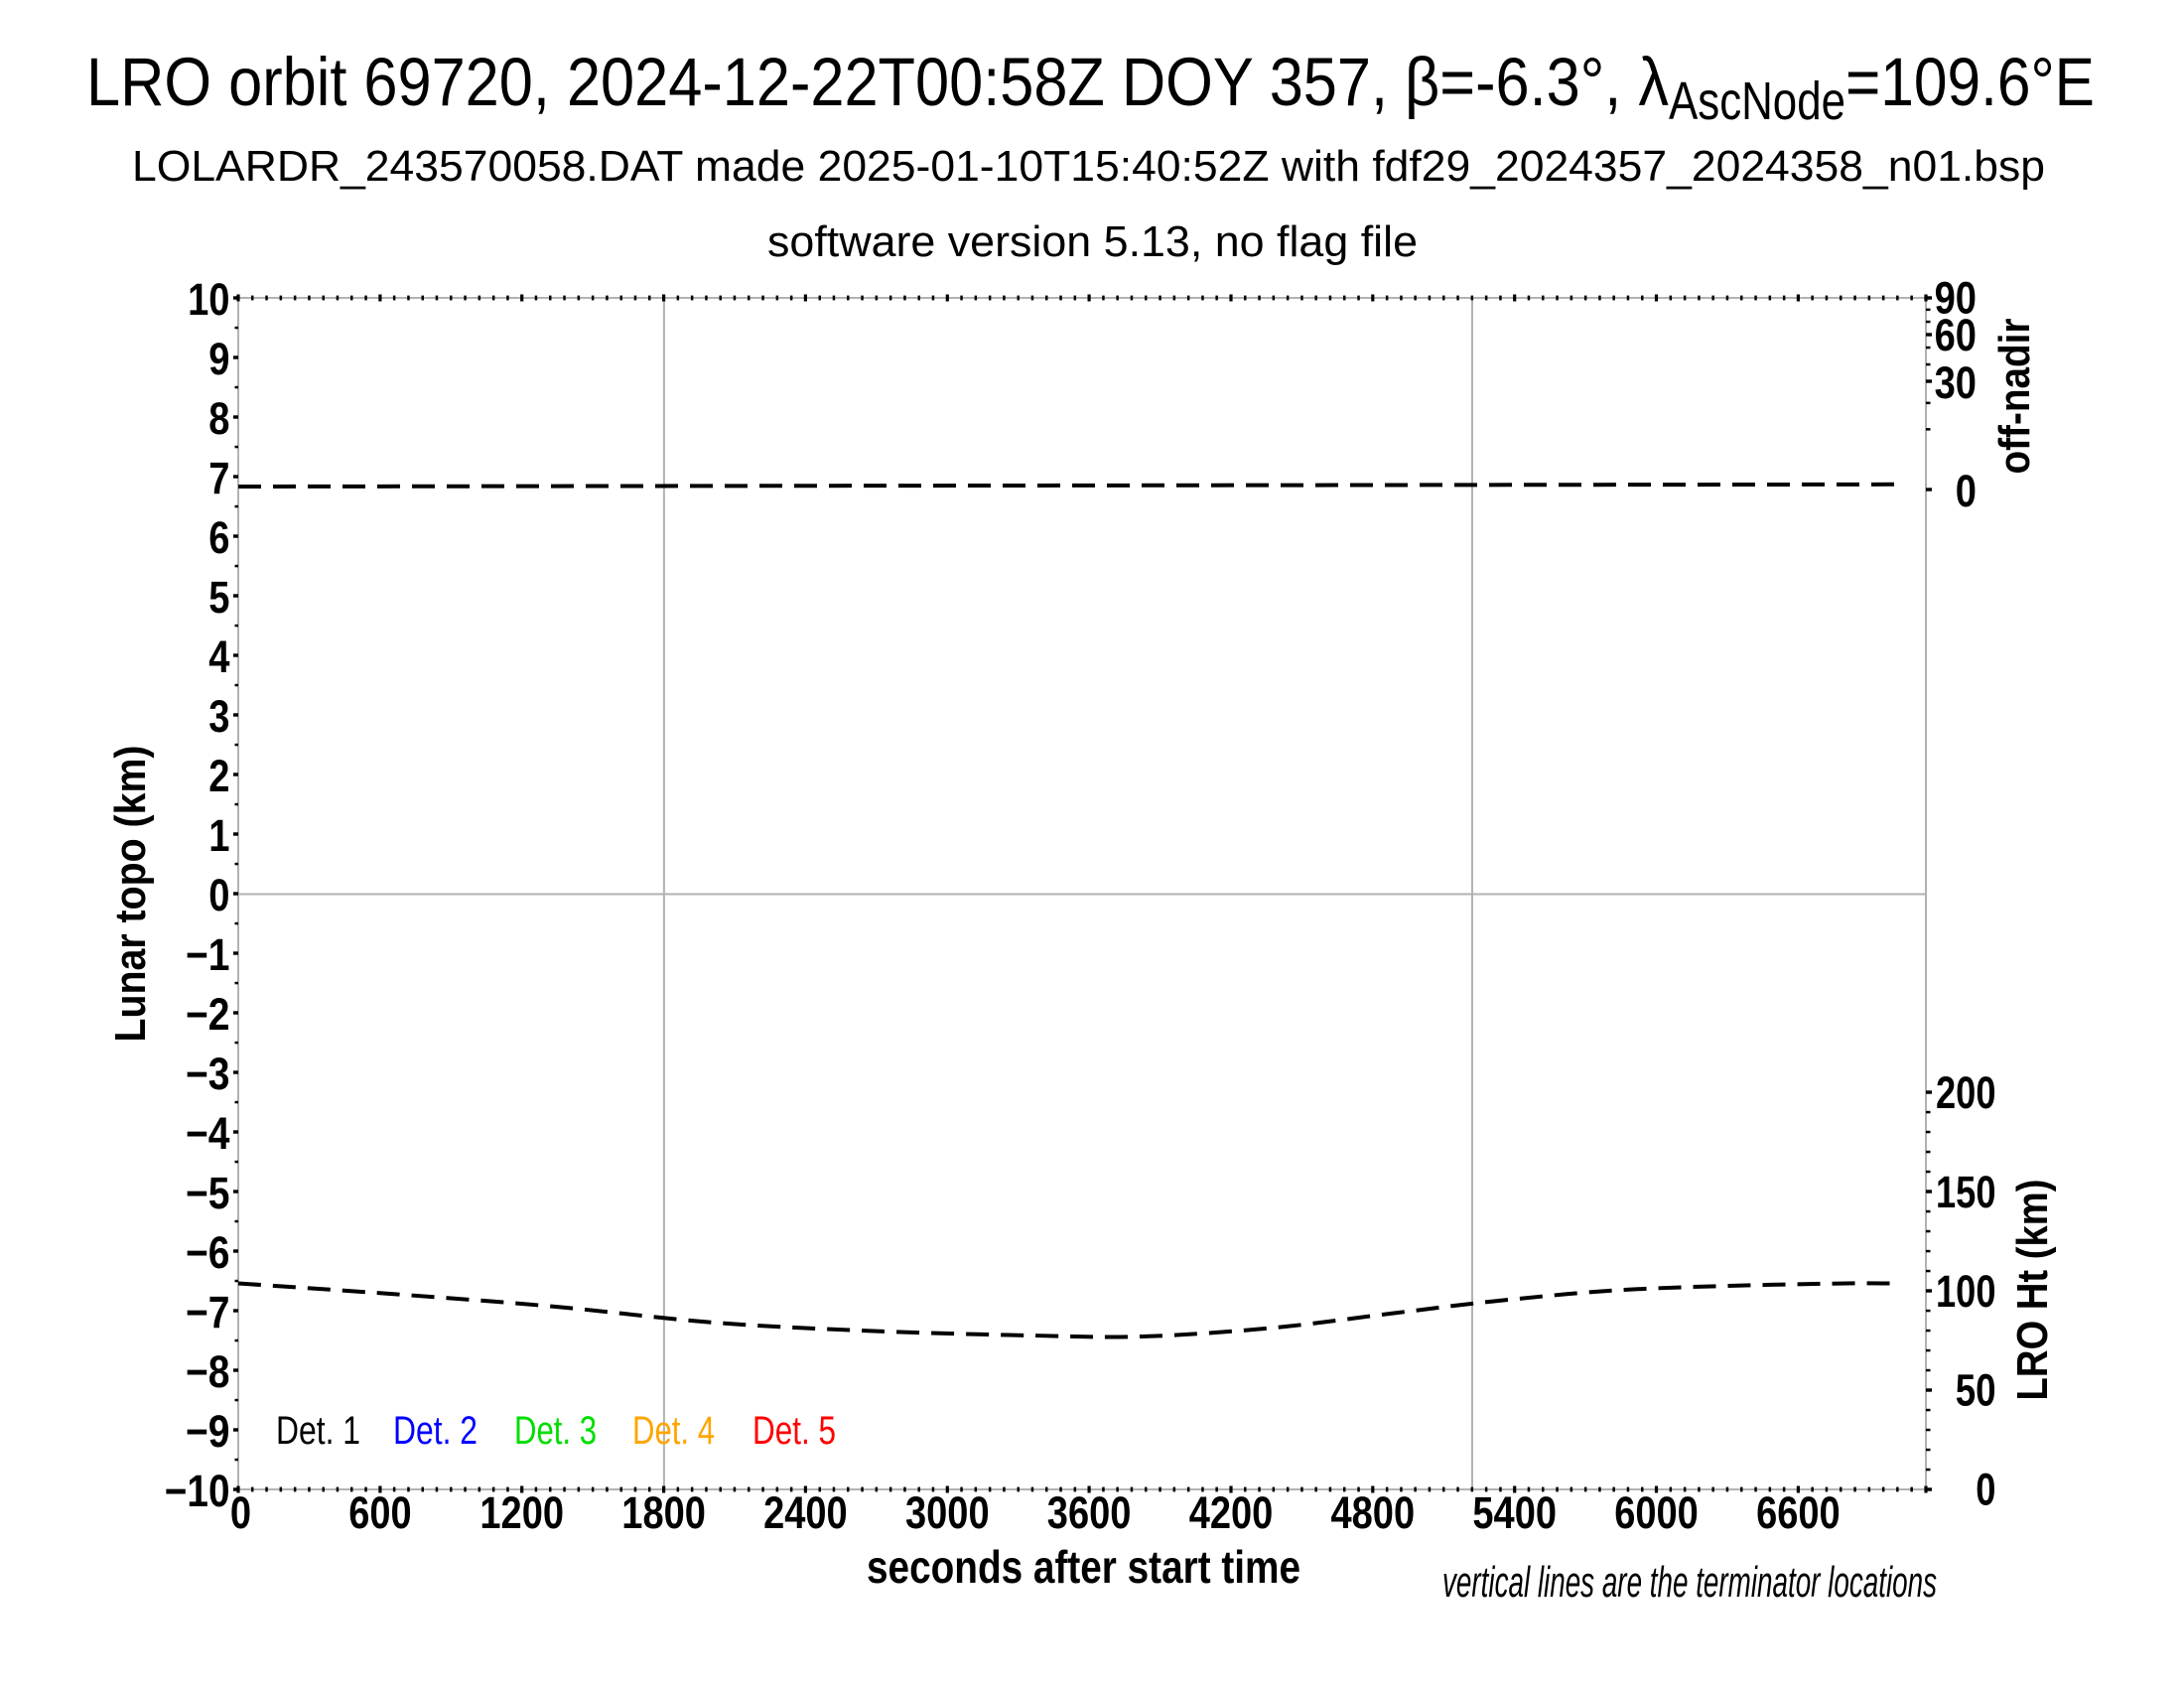  Describe the element at coordinates (218, 776) in the screenshot. I see `svg-text: 2` at that location.